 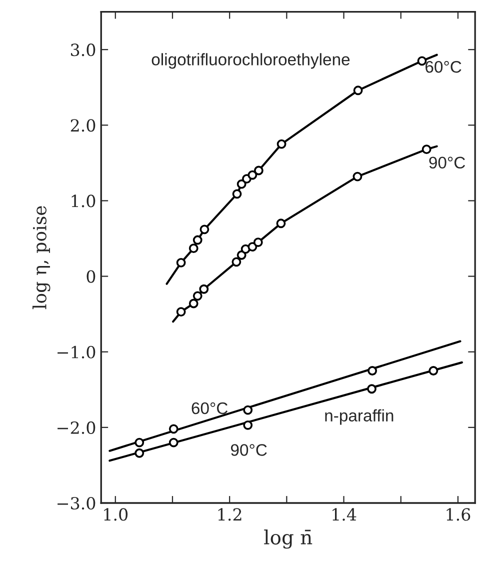 What do you see at coordinates (84, 201) in the screenshot?
I see `y-tick-label: 1.0` at bounding box center [84, 201].